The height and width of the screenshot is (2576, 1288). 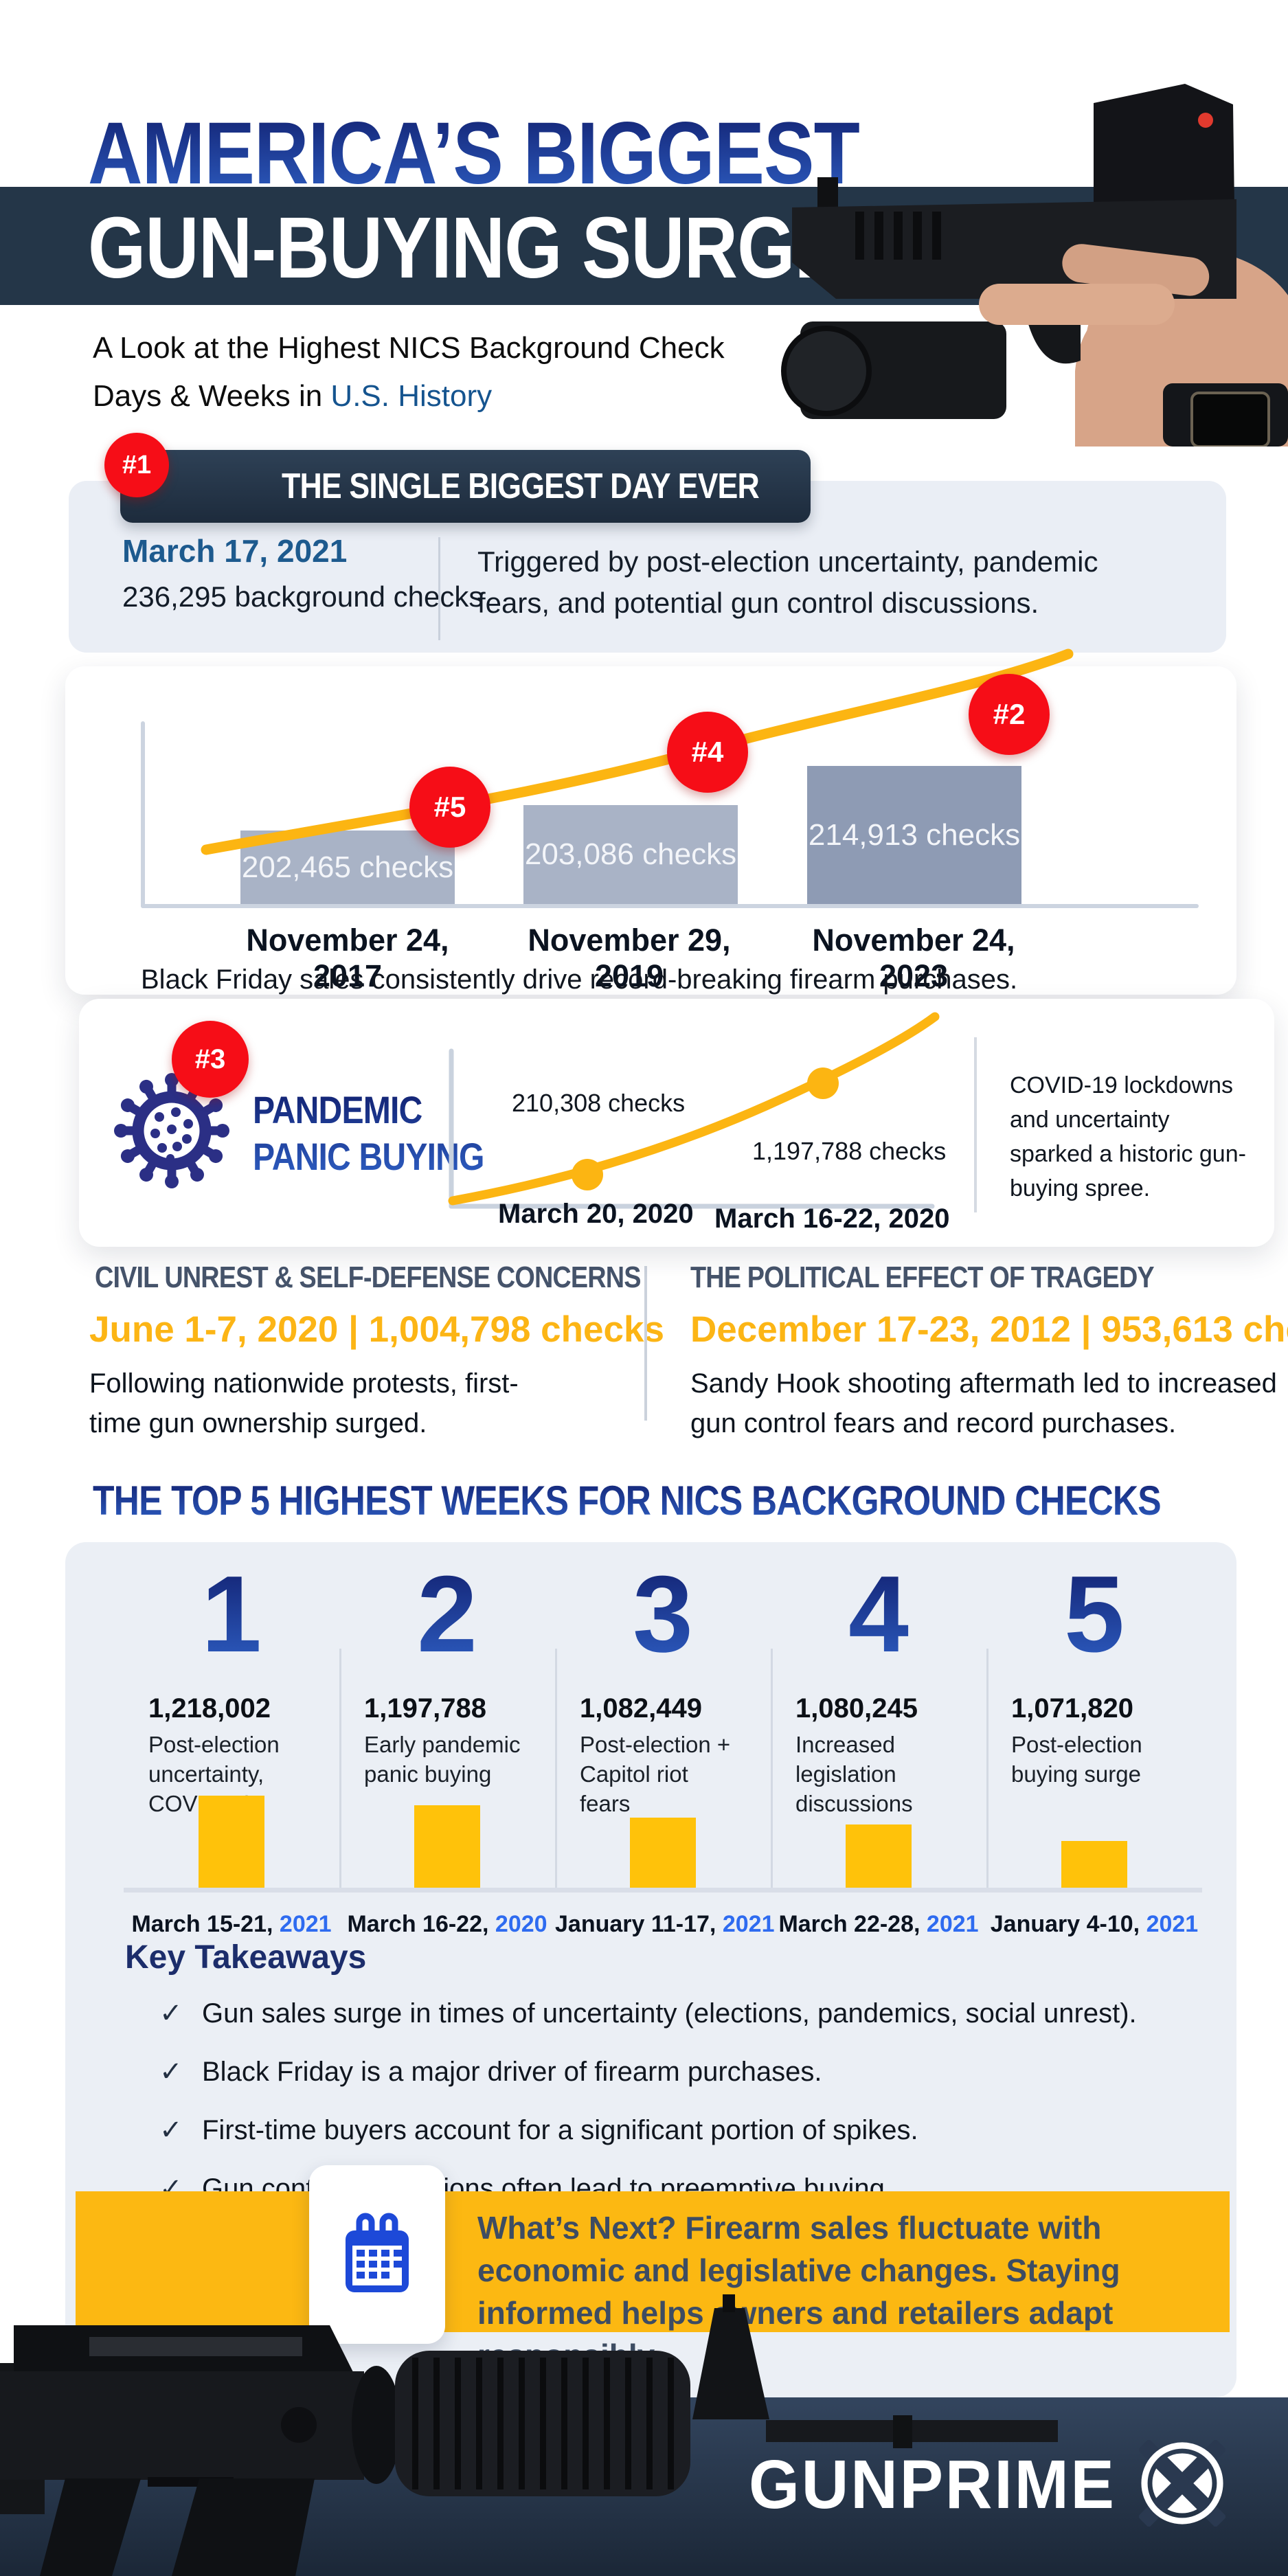 I want to click on single-day-date: March 17, 2021, so click(x=235, y=551).